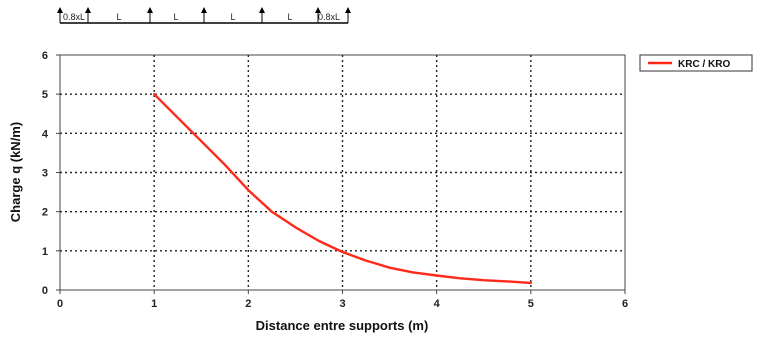 This screenshot has width=780, height=338. What do you see at coordinates (45, 213) in the screenshot?
I see `y-tick-label-2: 2` at bounding box center [45, 213].